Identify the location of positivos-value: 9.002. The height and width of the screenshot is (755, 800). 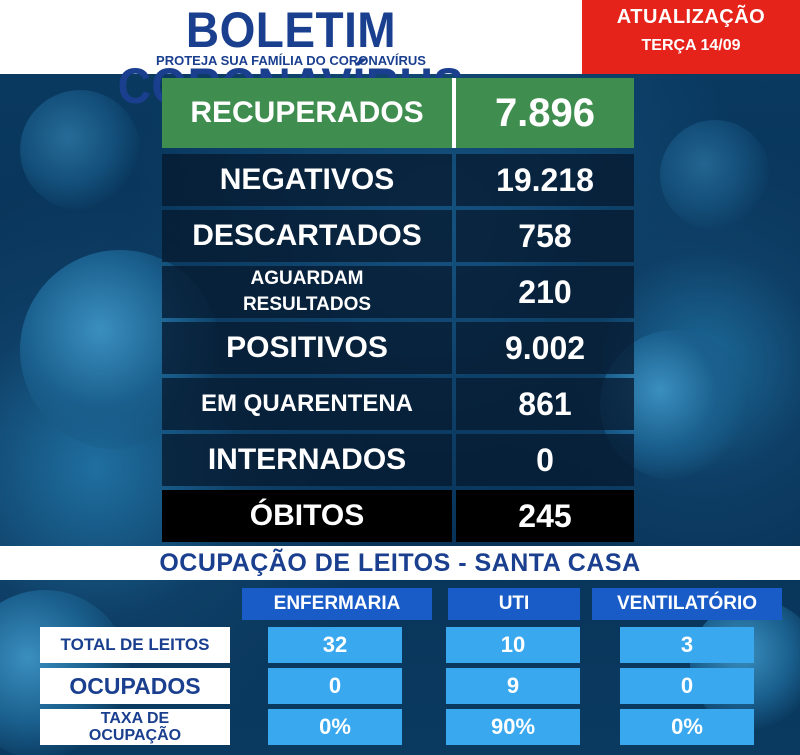
(545, 348).